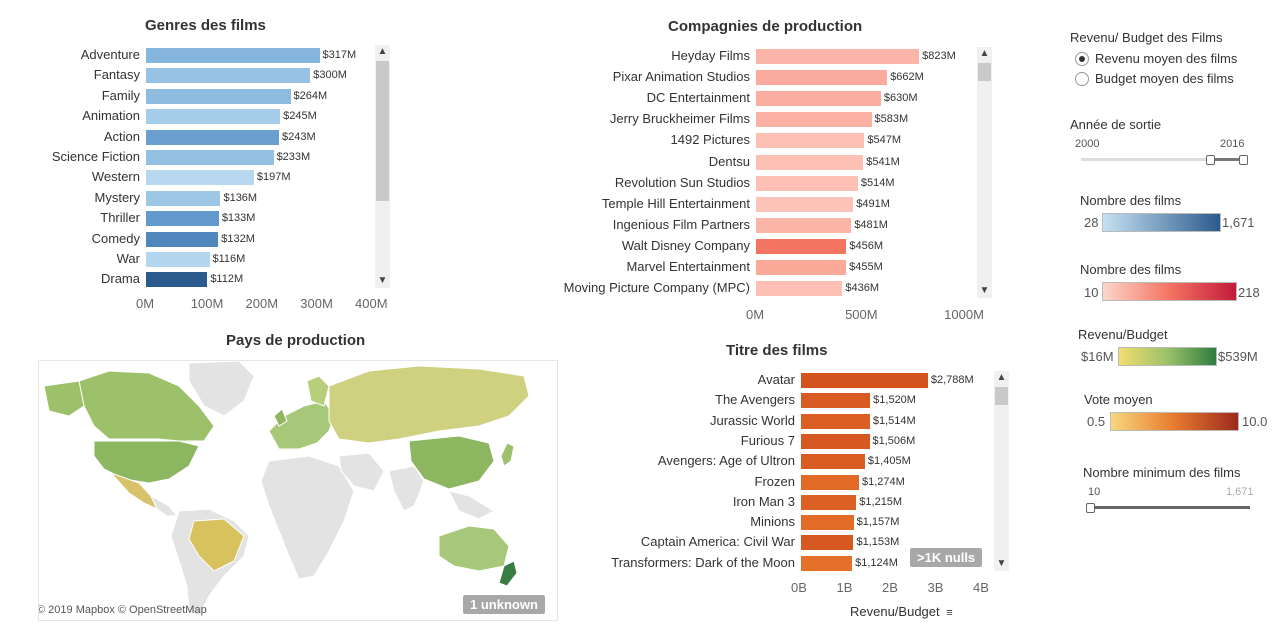  Describe the element at coordinates (894, 440) in the screenshot. I see `titles-bar-value: $1,506M` at that location.